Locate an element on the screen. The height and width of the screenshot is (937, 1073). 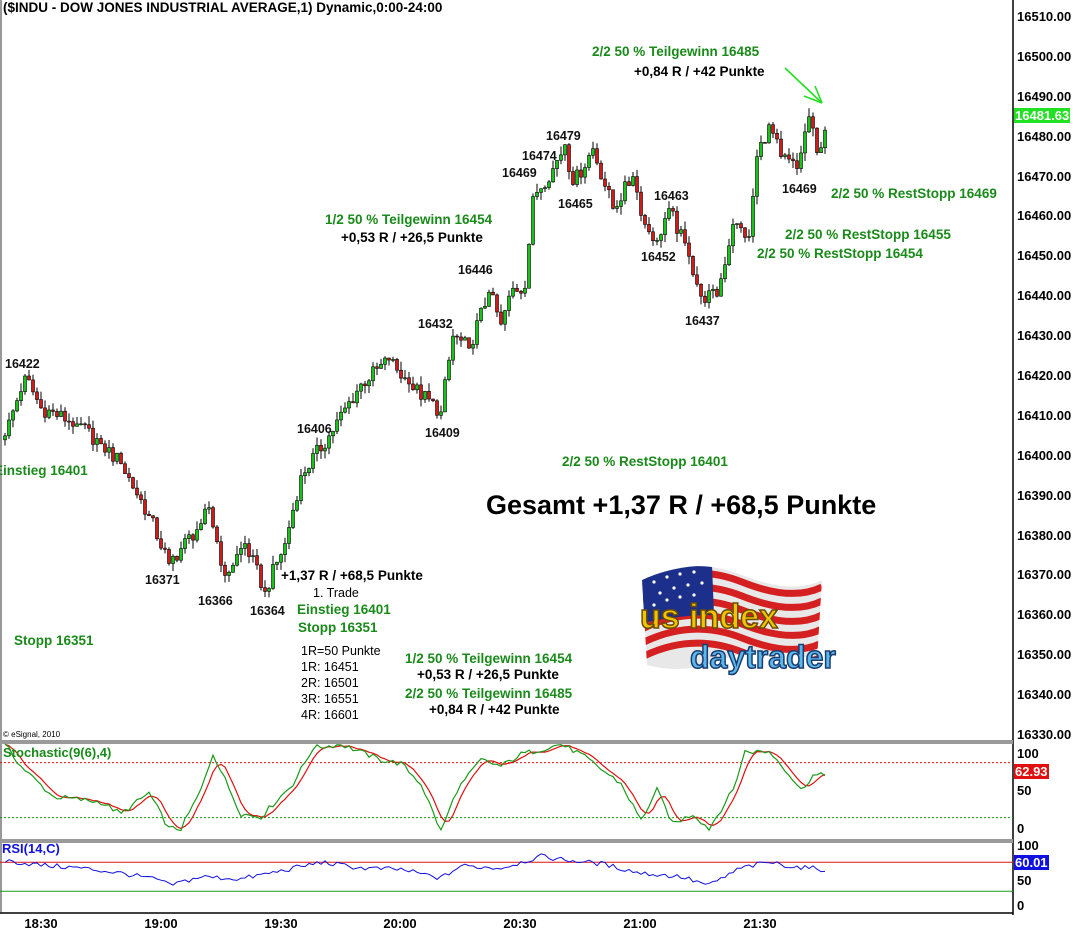
price-tick: 16380.00 is located at coordinates (1044, 535).